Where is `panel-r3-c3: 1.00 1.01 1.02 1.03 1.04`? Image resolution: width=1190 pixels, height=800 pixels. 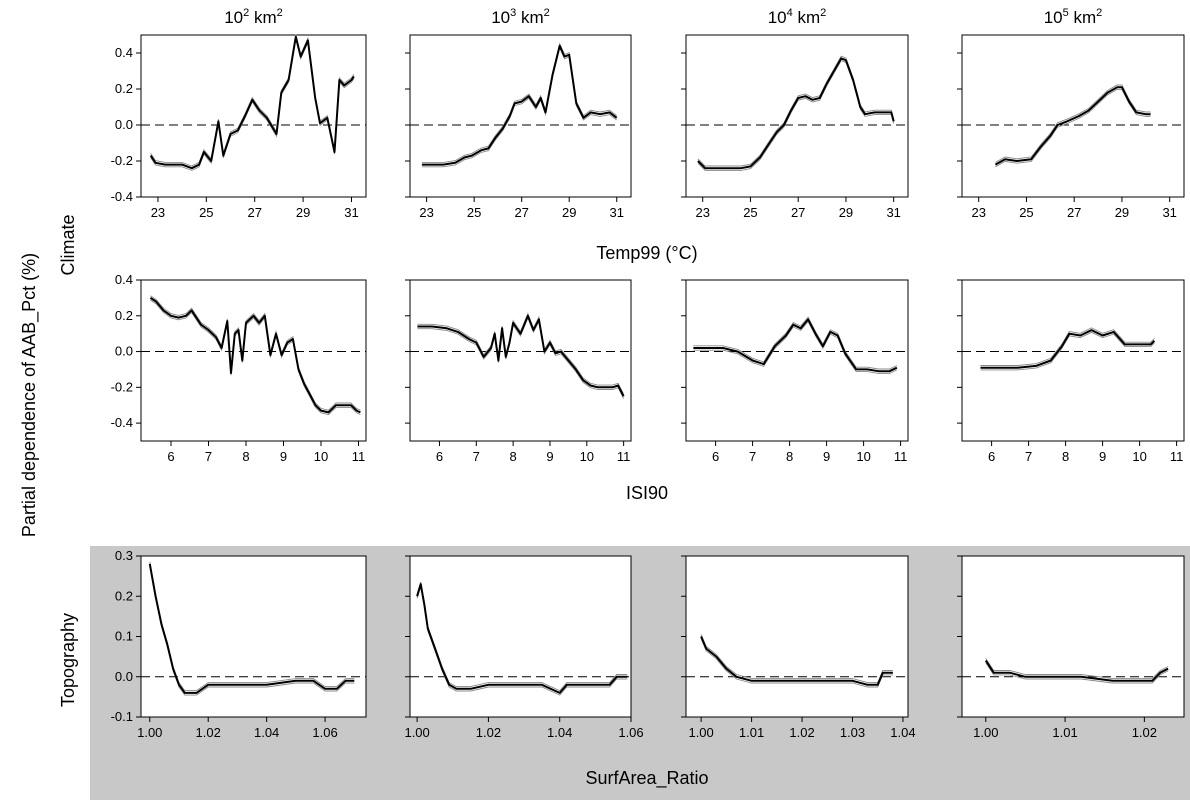
panel-r3-c3: 1.00 1.01 1.02 1.03 1.04 is located at coordinates (798, 647).